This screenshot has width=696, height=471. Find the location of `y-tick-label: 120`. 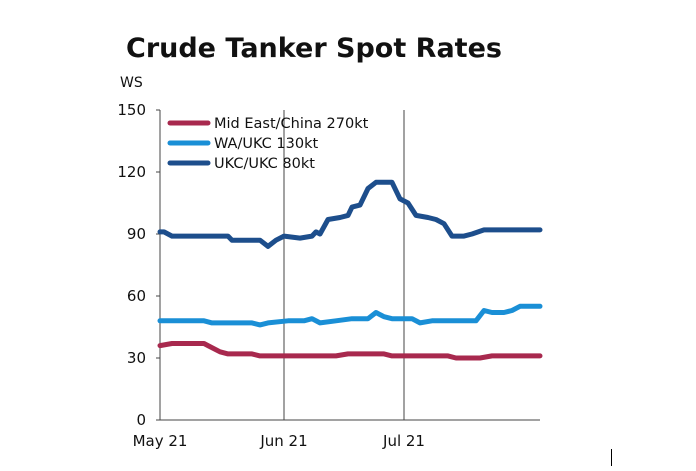

y-tick-label: 120 is located at coordinates (131, 172).